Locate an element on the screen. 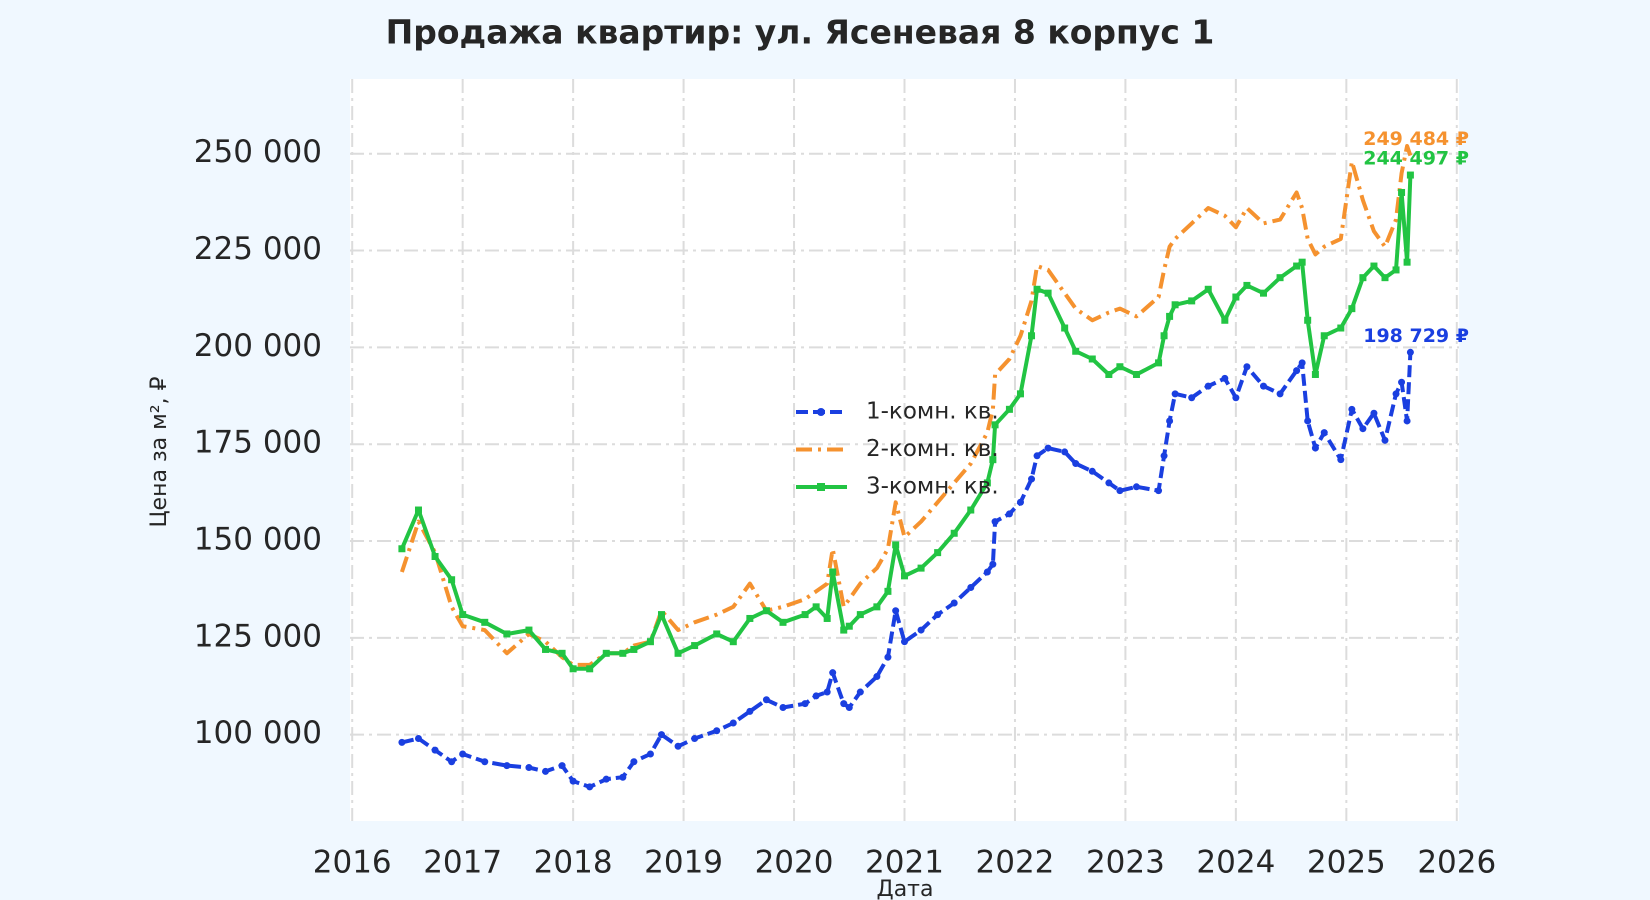 Image resolution: width=1650 pixels, height=900 pixels. legend-label: 2-комн. кв. is located at coordinates (932, 449).